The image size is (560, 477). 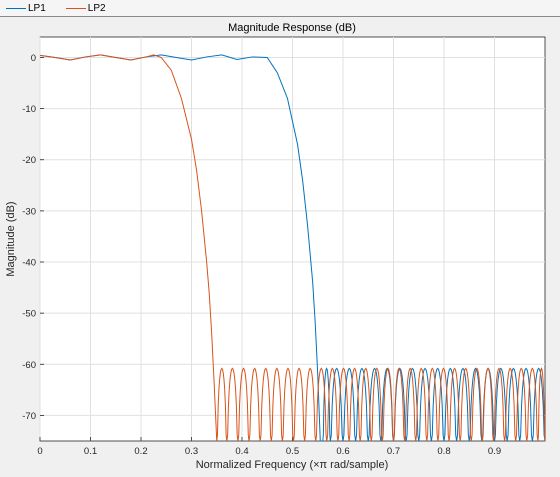 What do you see at coordinates (90, 451) in the screenshot?
I see `x-tick-label: 0.1` at bounding box center [90, 451].